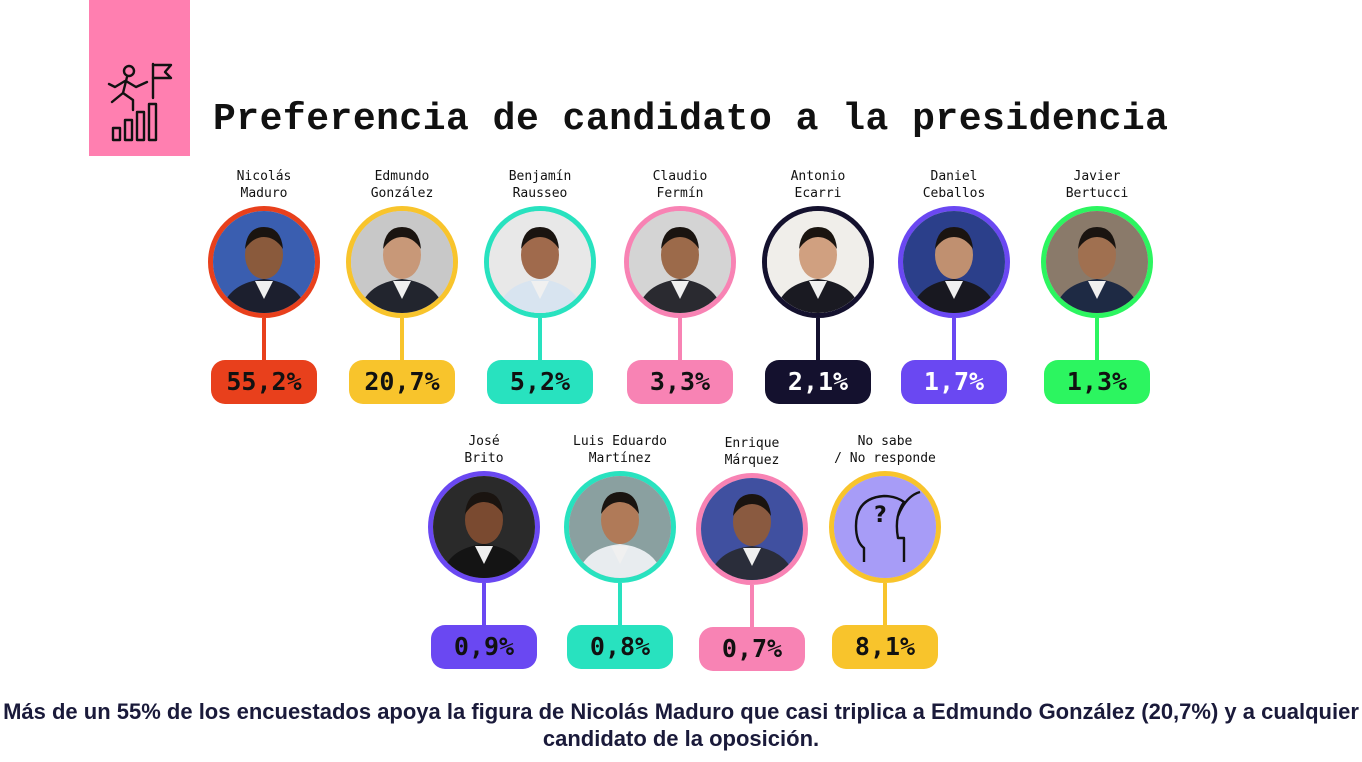  Describe the element at coordinates (402, 185) in the screenshot. I see `candidate-name: Edmundo González` at that location.